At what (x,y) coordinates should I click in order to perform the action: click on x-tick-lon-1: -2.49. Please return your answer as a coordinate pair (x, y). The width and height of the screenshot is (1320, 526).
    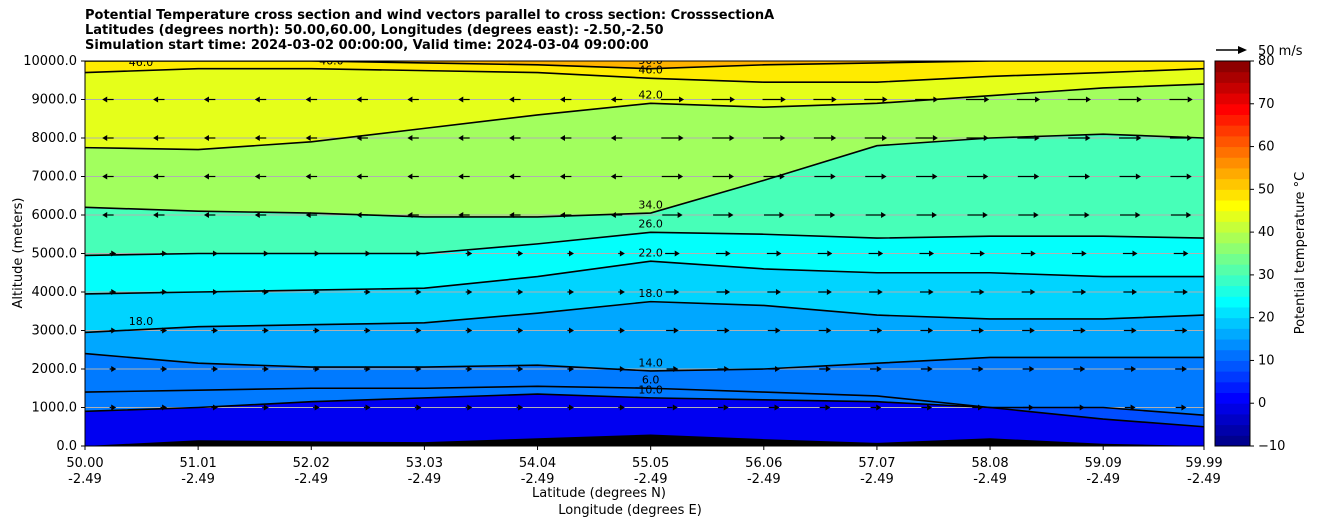
    Looking at the image, I should click on (198, 479).